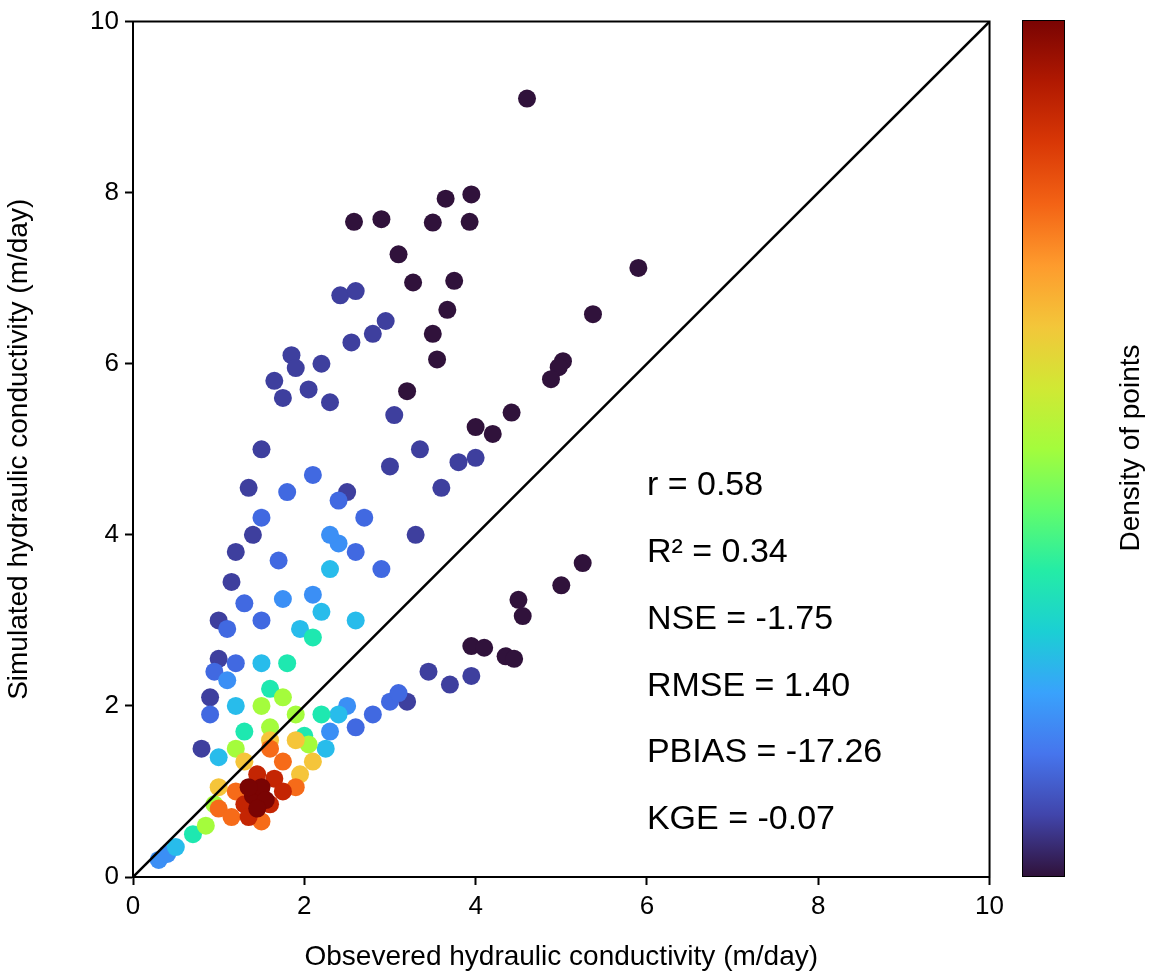 The width and height of the screenshot is (1168, 978). What do you see at coordinates (740, 817) in the screenshot?
I see `annotation: KGE = -0.07` at bounding box center [740, 817].